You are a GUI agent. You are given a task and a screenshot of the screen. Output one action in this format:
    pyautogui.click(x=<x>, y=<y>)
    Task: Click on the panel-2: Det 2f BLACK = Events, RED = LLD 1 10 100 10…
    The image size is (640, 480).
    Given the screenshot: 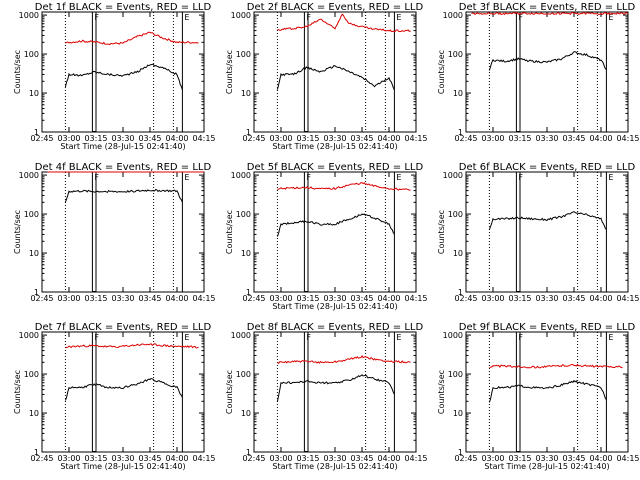 What is the action you would take?
    pyautogui.click(x=326, y=76)
    